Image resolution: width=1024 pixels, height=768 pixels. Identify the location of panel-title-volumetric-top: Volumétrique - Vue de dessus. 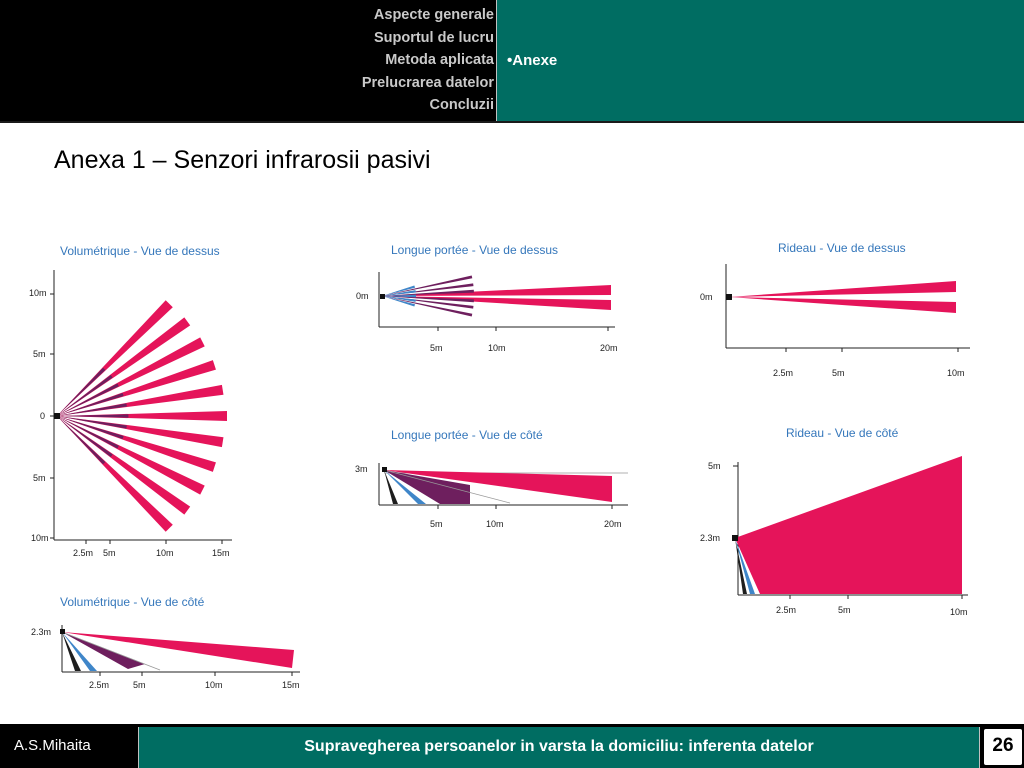
(140, 251).